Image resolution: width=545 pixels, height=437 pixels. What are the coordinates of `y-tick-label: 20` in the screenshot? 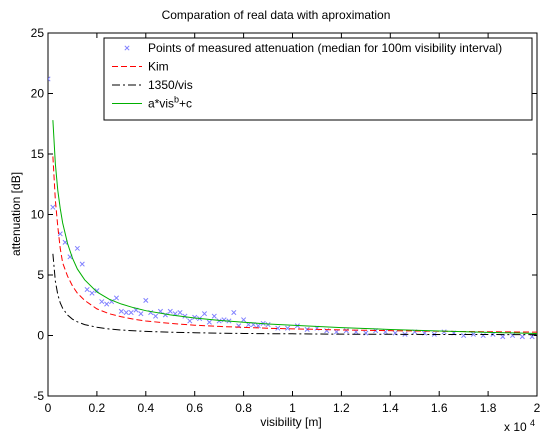 It's located at (38, 94).